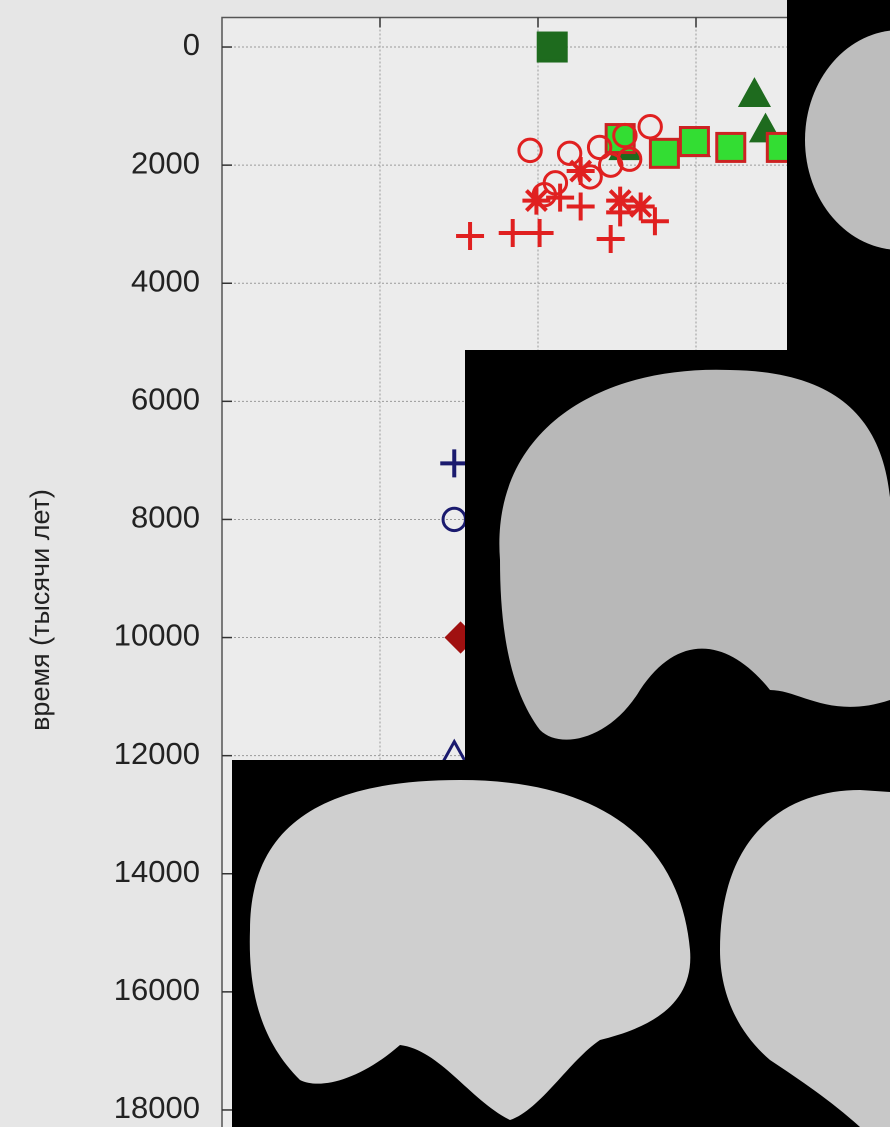 This screenshot has width=890, height=1127. Describe the element at coordinates (40, 610) in the screenshot. I see `y-axis-label: время (тысячи лет)` at that location.